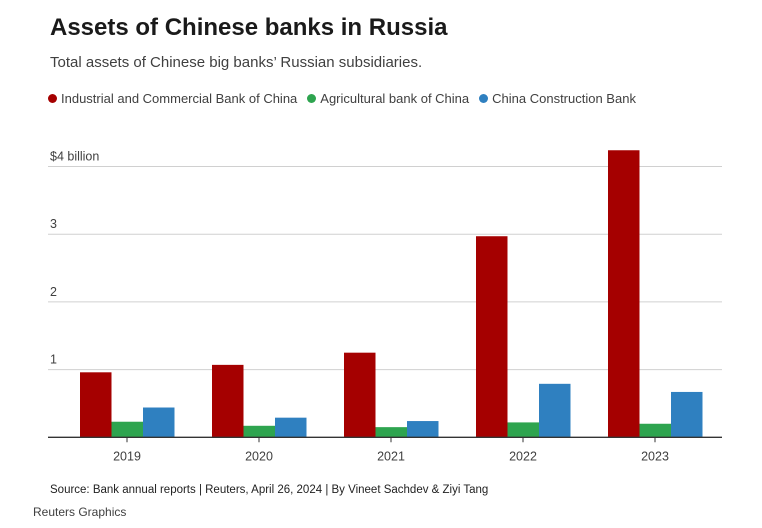 This screenshot has width=762, height=528. I want to click on legend-label: China Construction Bank, so click(564, 98).